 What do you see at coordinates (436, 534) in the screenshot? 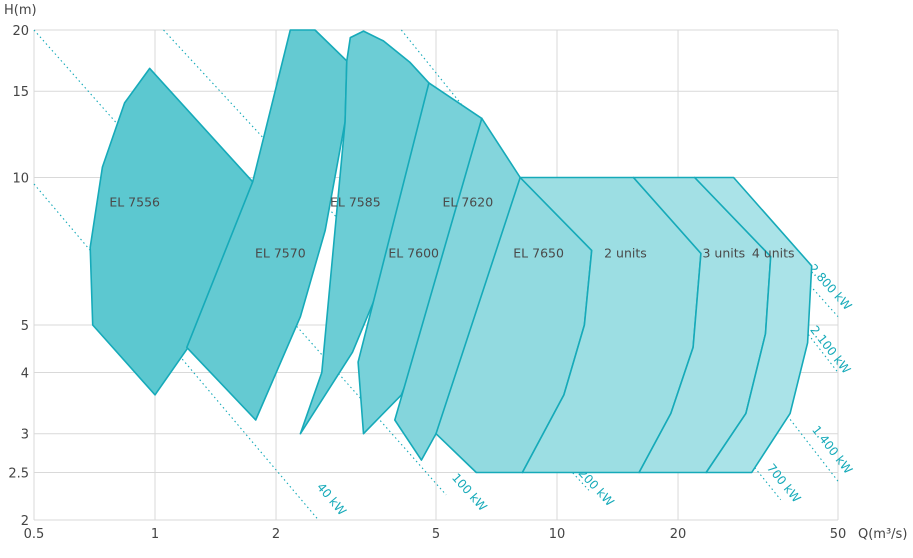
I see `x-tick-label: 5` at bounding box center [436, 534].